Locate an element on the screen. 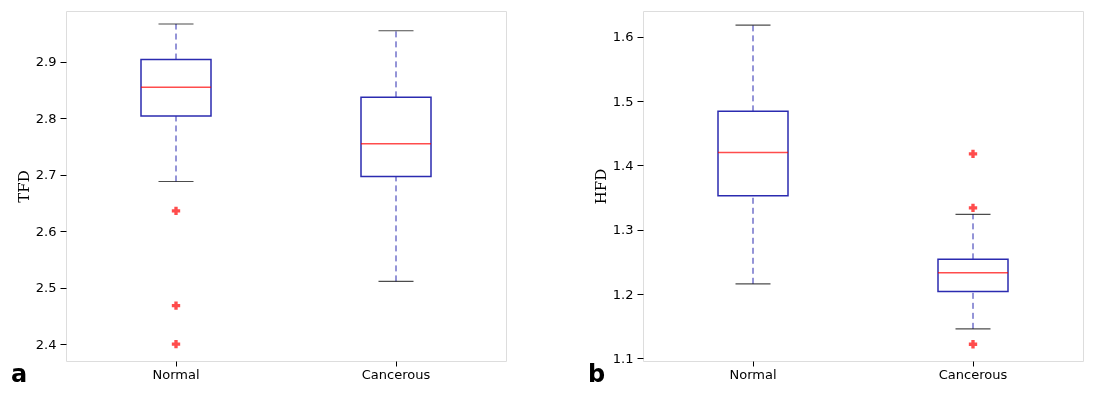 This screenshot has width=1099, height=417. y-tick-label: 2.9 is located at coordinates (46, 62).